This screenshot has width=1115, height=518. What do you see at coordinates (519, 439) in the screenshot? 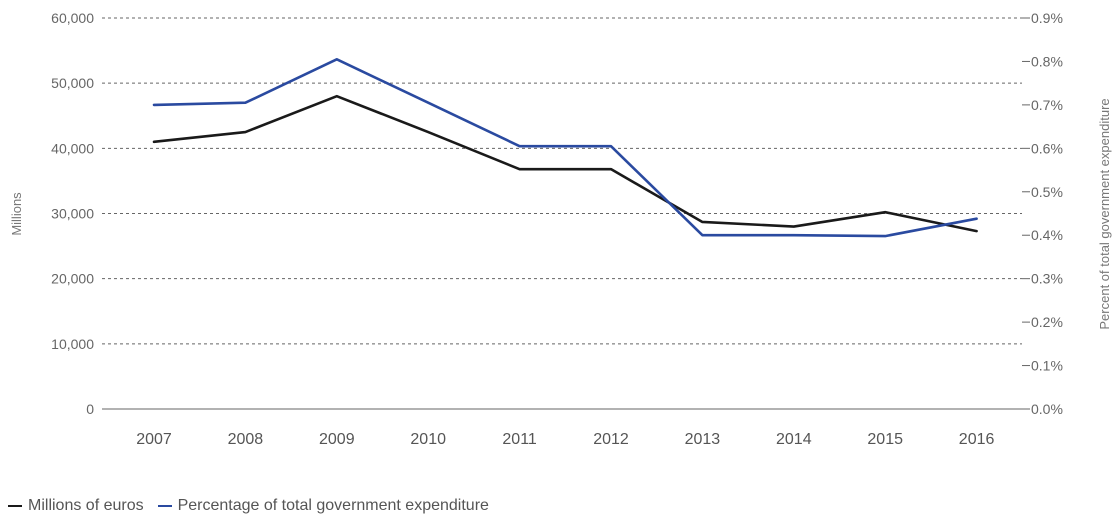
I see `x-tick-label: 2011` at bounding box center [519, 439].